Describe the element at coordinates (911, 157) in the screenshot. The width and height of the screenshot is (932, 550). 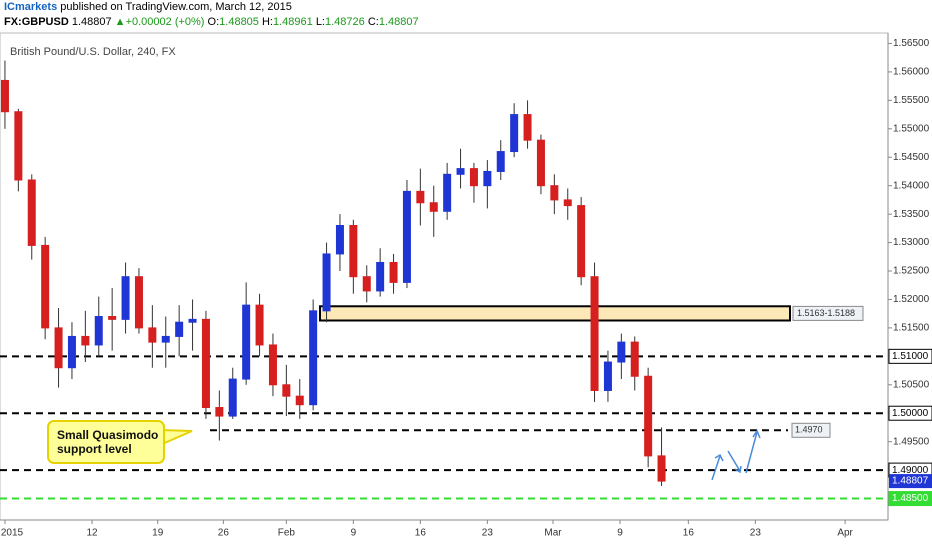
I see `y-tick-label: 1.54500` at that location.